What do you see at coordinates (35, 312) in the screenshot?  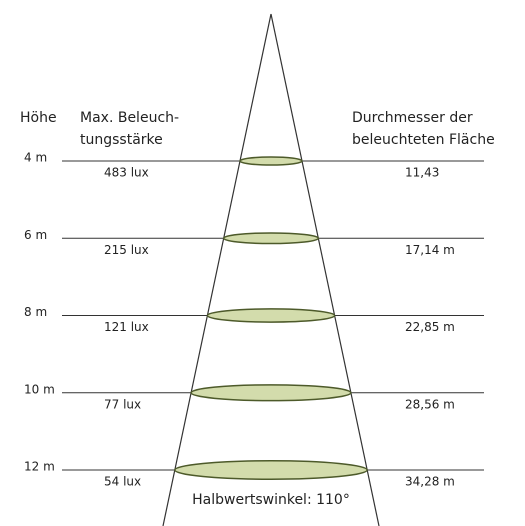 I see `height-label: 8 m` at bounding box center [35, 312].